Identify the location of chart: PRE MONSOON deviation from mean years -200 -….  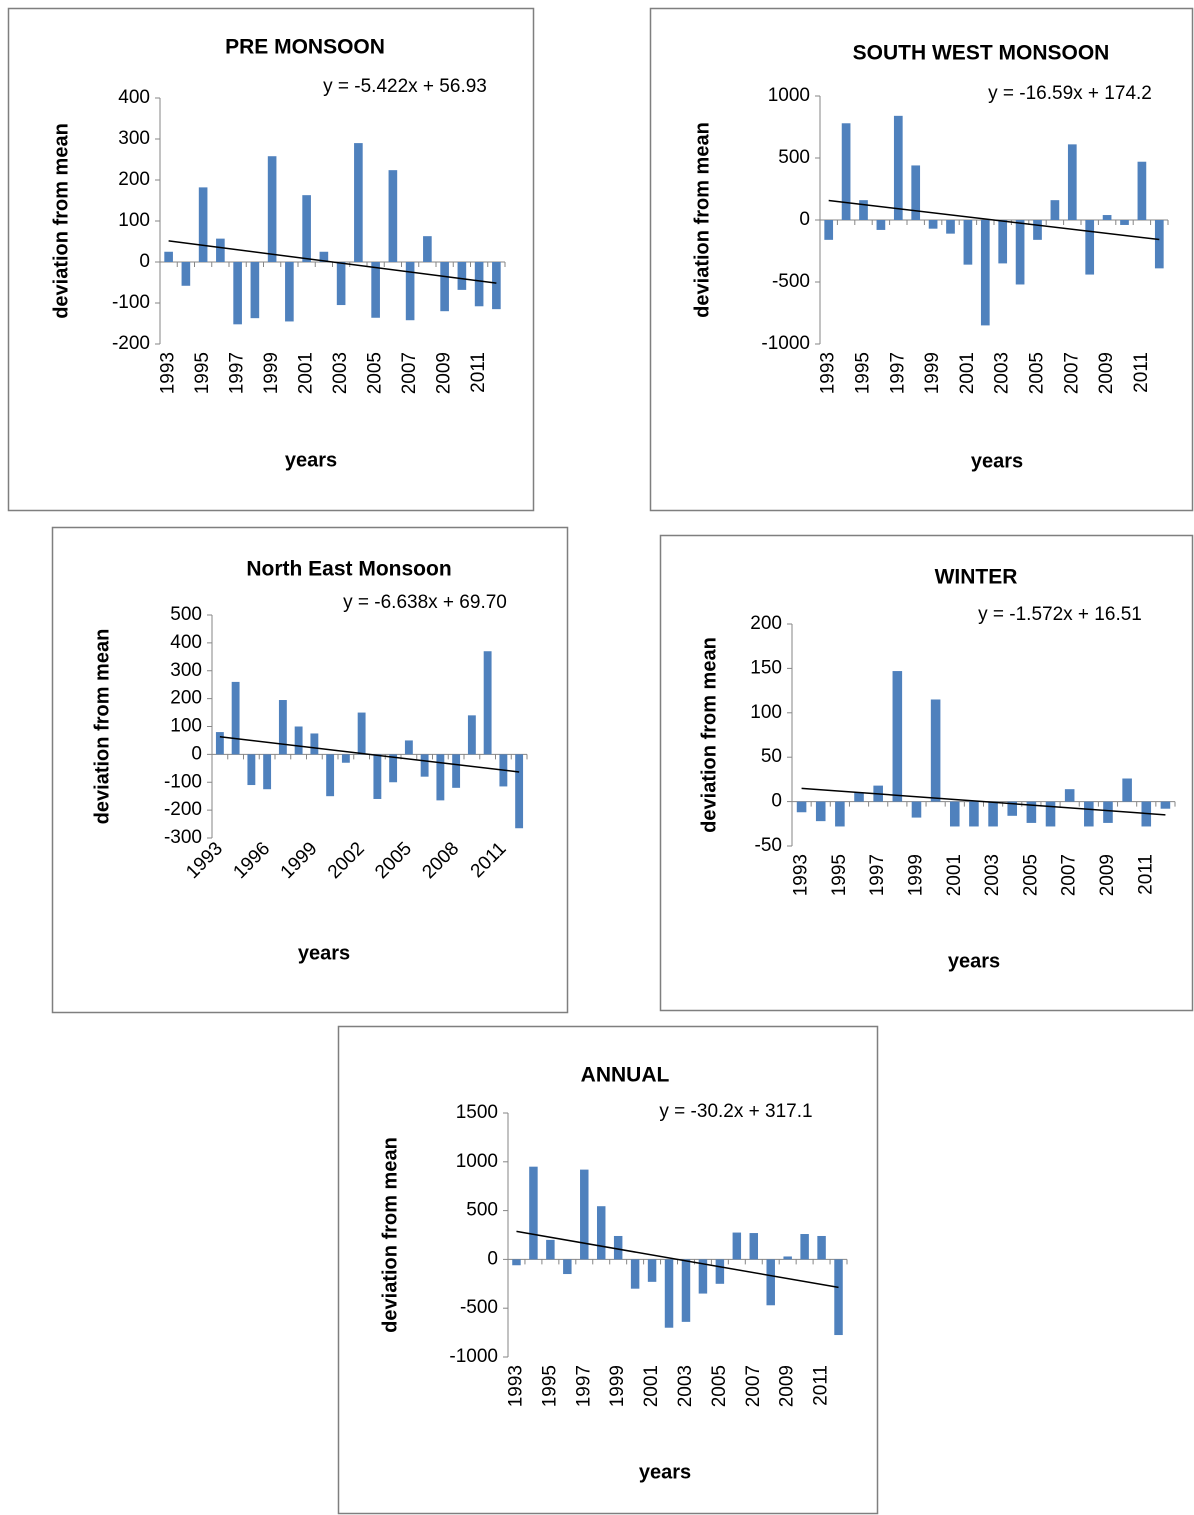
(271, 259).